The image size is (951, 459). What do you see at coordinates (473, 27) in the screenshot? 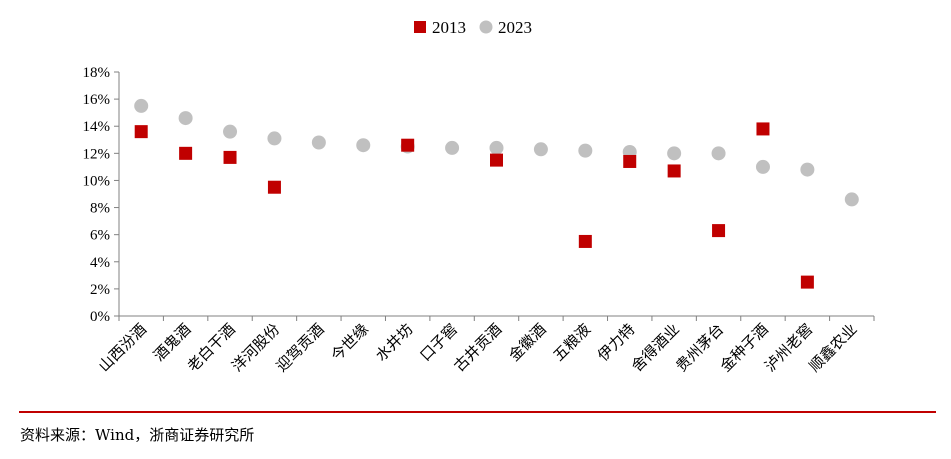
I see `legend: 2013 2023` at bounding box center [473, 27].